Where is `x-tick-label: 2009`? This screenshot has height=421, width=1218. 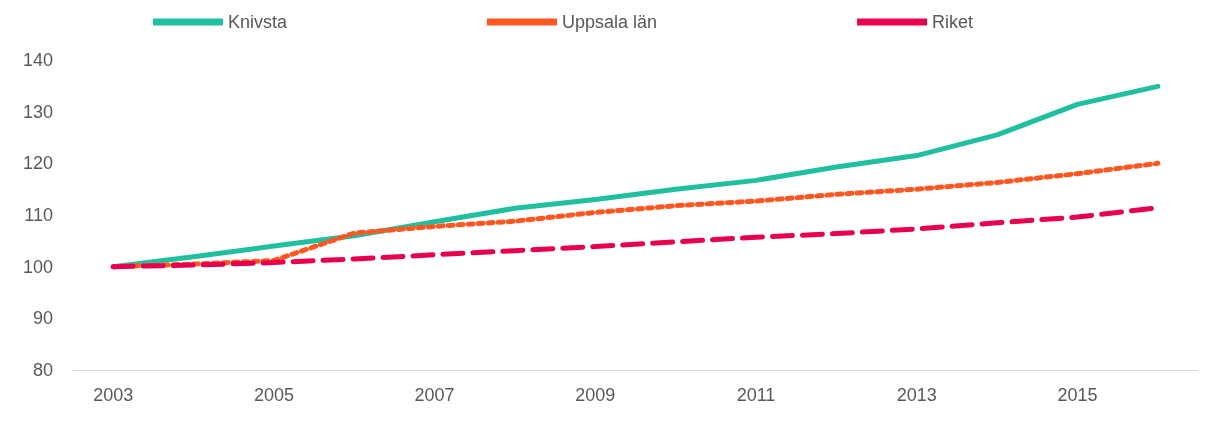
x-tick-label: 2009 is located at coordinates (595, 395).